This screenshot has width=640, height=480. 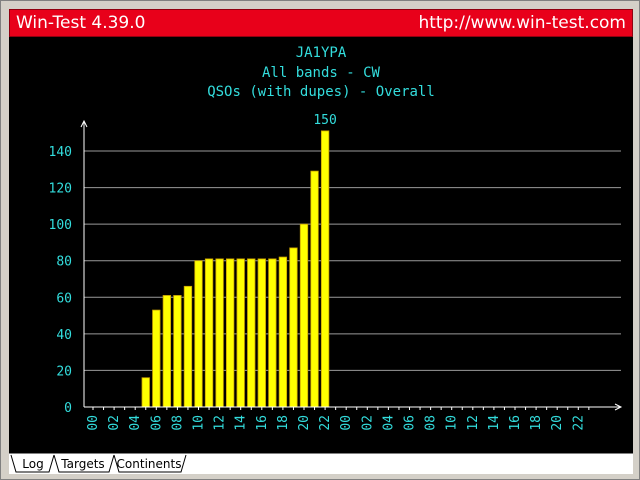 What do you see at coordinates (64, 262) in the screenshot?
I see `y-tick-label: 80` at bounding box center [64, 262].